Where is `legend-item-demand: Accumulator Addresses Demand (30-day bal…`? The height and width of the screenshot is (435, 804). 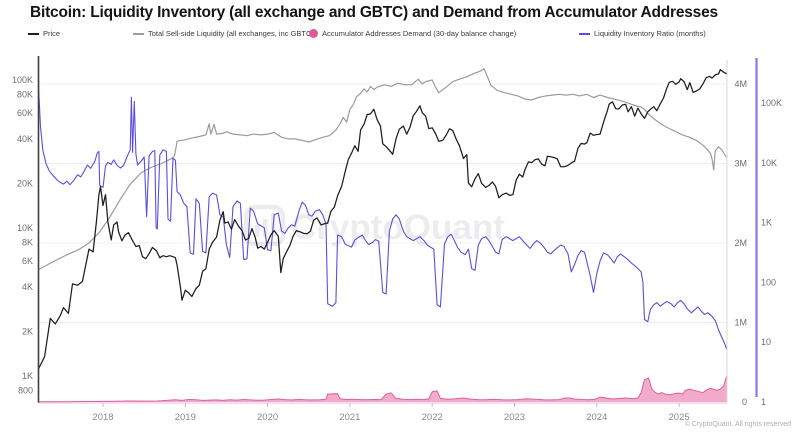 legend-item-demand: Accumulator Addresses Demand (30-day bal… is located at coordinates (412, 33).